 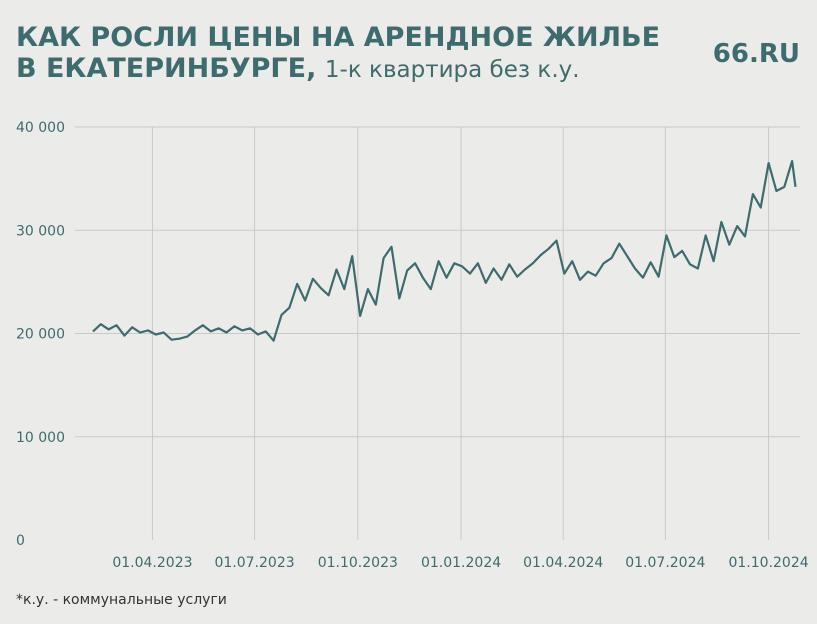 I want to click on x-tick-label: 01.04.2024, so click(x=563, y=563).